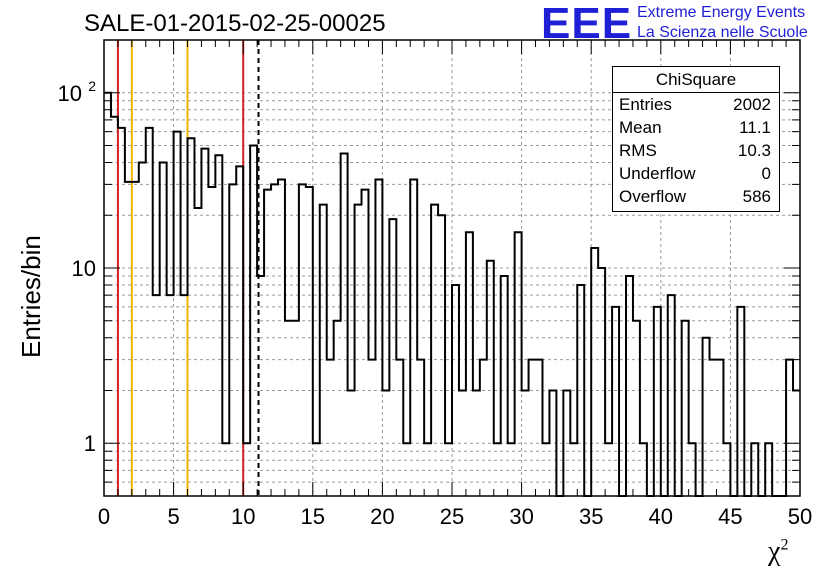 The height and width of the screenshot is (572, 836). Describe the element at coordinates (755, 127) in the screenshot. I see `stats-value: 11.1` at that location.